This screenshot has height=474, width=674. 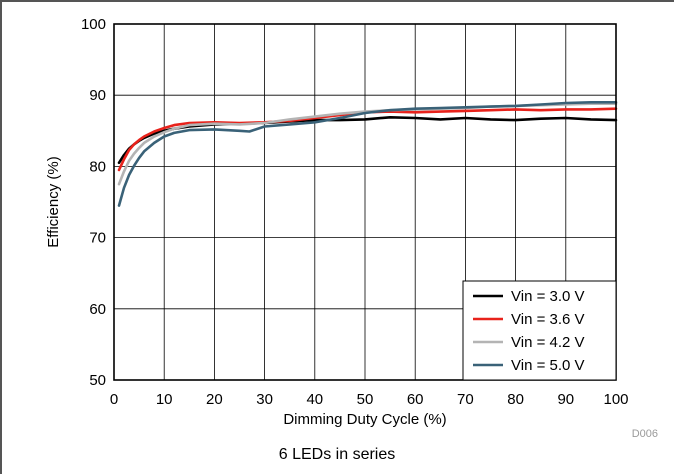 I want to click on x-tick-label: 60, so click(x=415, y=399).